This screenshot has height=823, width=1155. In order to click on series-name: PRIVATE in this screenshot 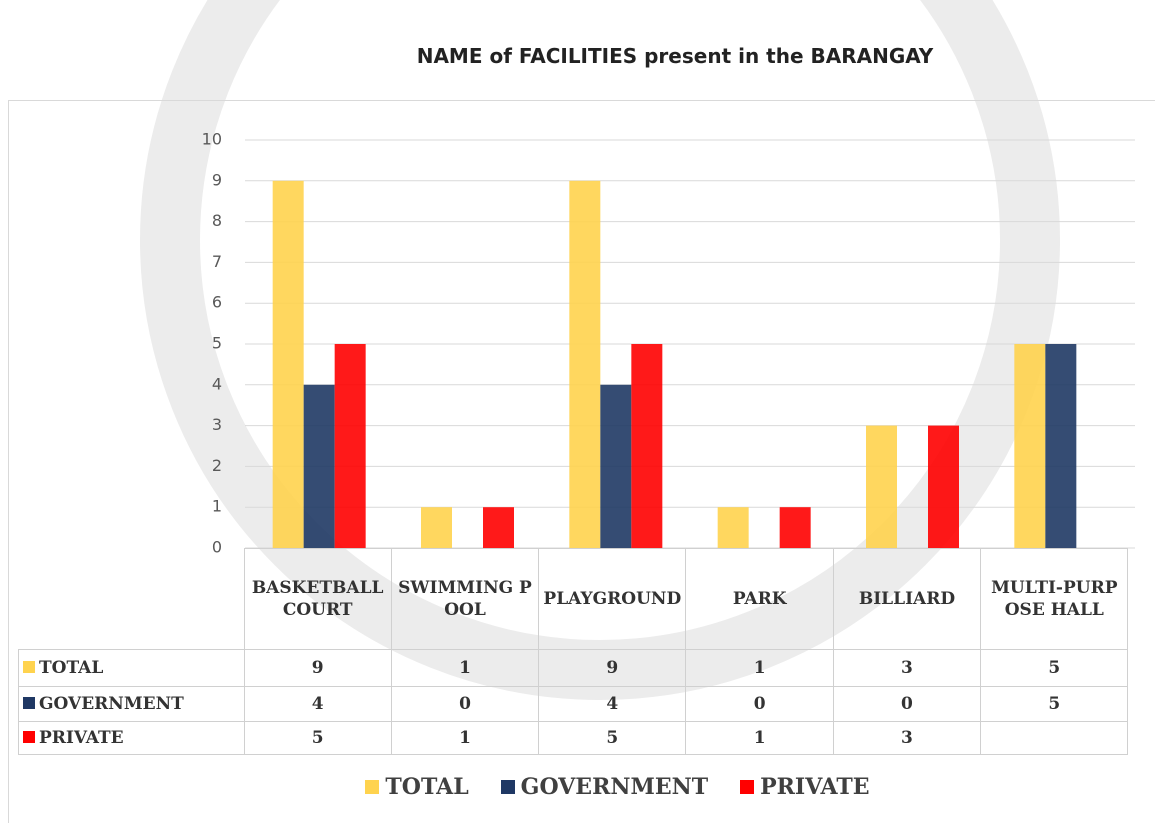, I will do `click(81, 737)`.